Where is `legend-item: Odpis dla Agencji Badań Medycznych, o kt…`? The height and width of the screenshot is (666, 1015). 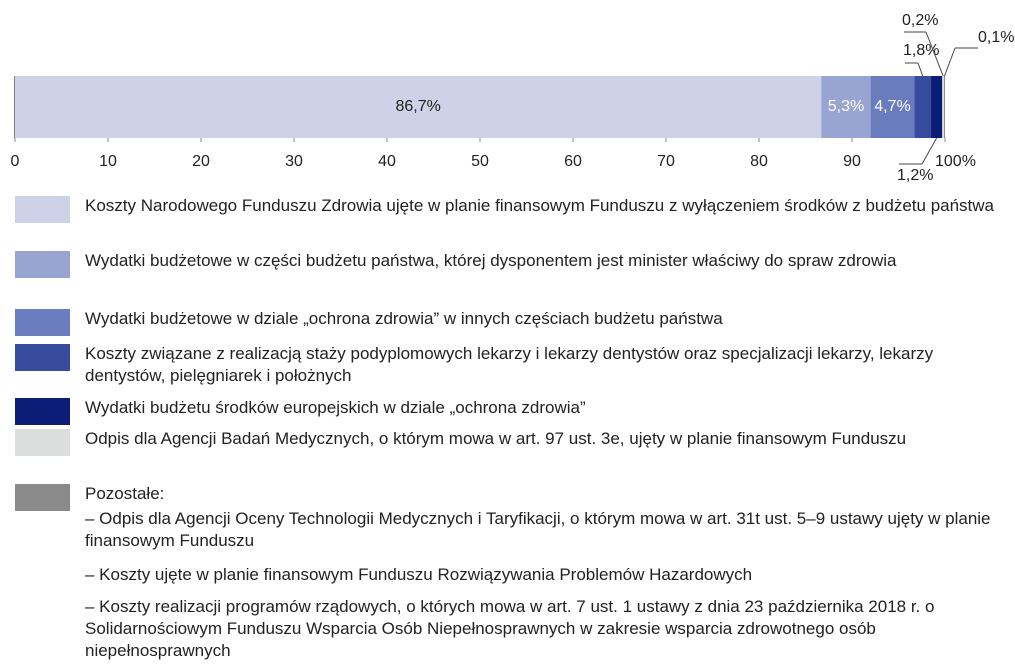 legend-item: Odpis dla Agencji Badań Medycznych, o kt… is located at coordinates (510, 442).